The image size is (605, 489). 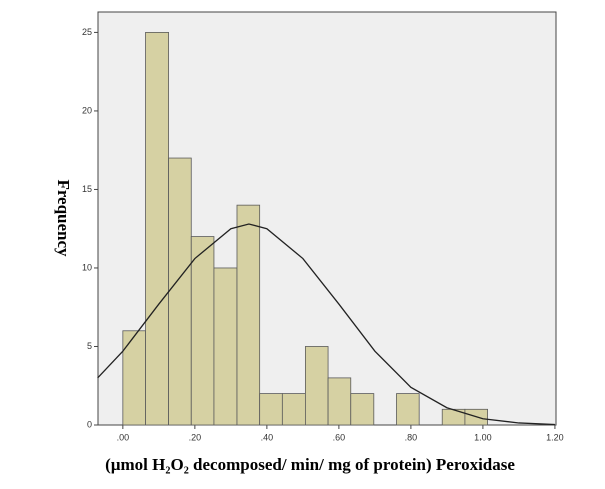 What do you see at coordinates (89, 424) in the screenshot?
I see `y-tick-label: 0` at bounding box center [89, 424].